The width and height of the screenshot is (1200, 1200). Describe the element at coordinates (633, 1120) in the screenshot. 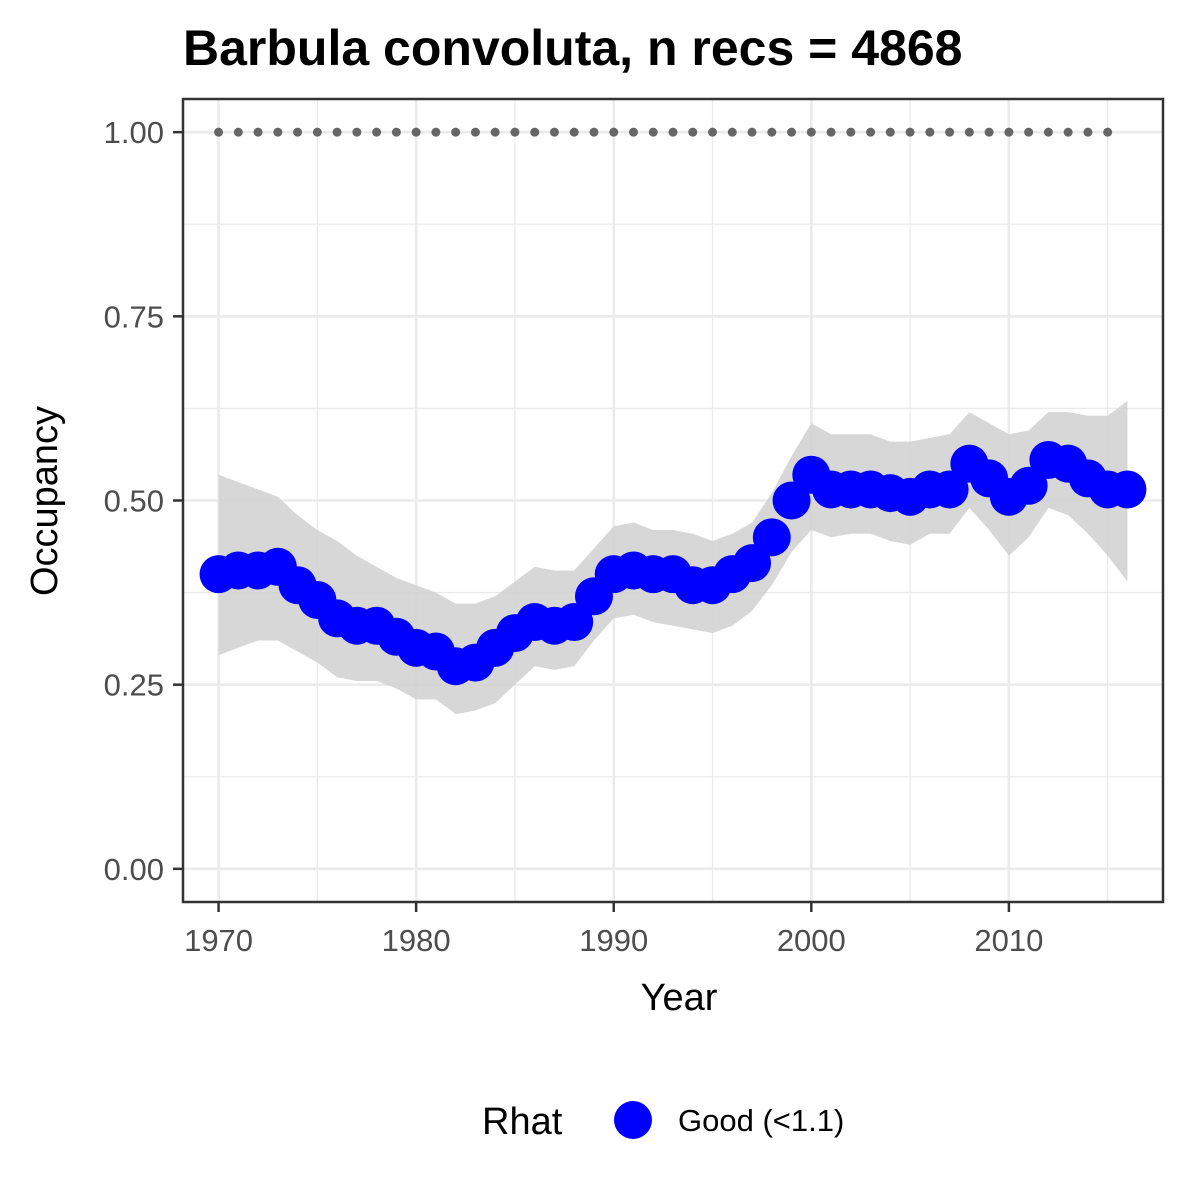

I see `legend-key-good` at that location.